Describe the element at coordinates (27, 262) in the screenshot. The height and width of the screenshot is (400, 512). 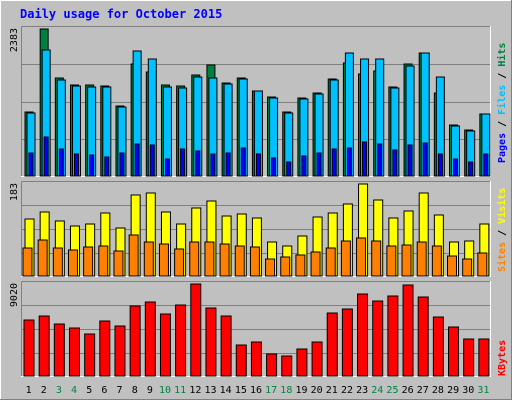
I see `bar-sites-day-1-fill` at that location.